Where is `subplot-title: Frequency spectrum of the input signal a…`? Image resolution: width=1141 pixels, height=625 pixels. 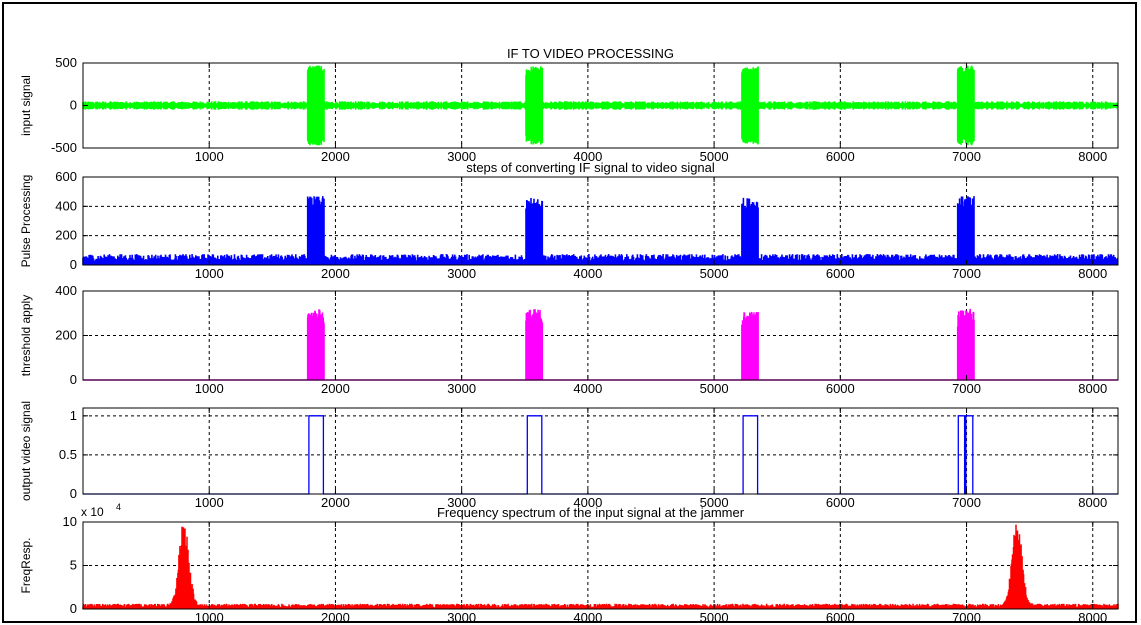
subplot-title: Frequency spectrum of the input signal a… is located at coordinates (591, 512).